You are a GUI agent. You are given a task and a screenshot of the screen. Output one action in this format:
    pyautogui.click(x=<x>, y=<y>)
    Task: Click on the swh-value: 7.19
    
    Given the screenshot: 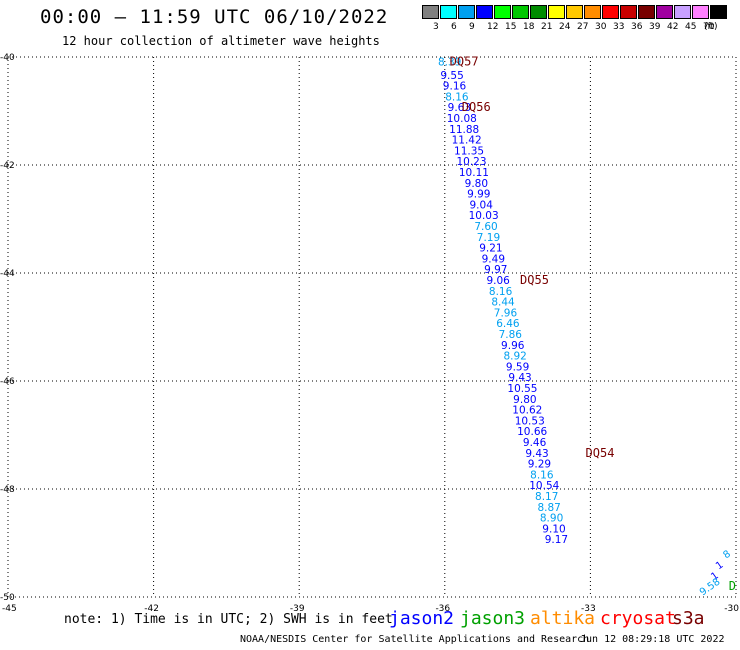 What is the action you would take?
    pyautogui.click(x=488, y=238)
    